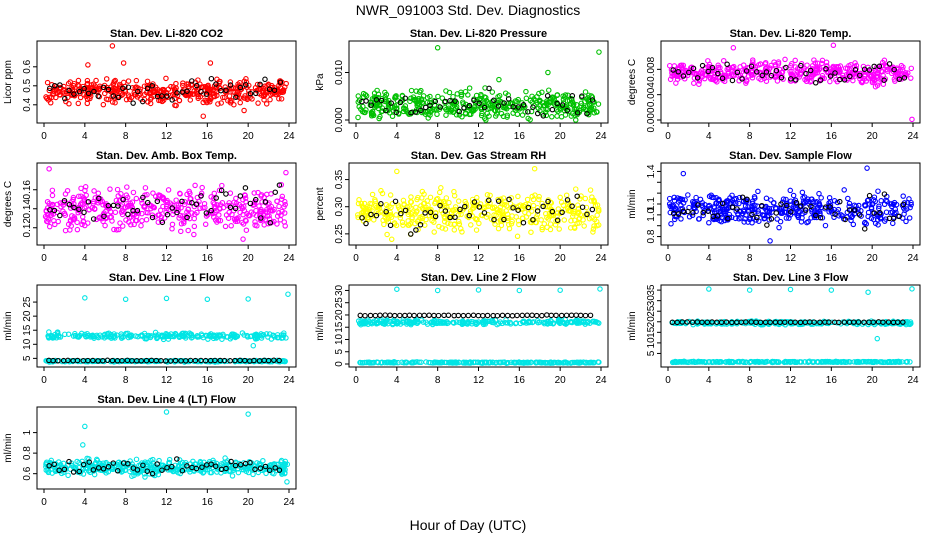 This screenshot has height=540, width=936. I want to click on panel-title: Stan. Dev. Line 2 Flow, so click(479, 278).